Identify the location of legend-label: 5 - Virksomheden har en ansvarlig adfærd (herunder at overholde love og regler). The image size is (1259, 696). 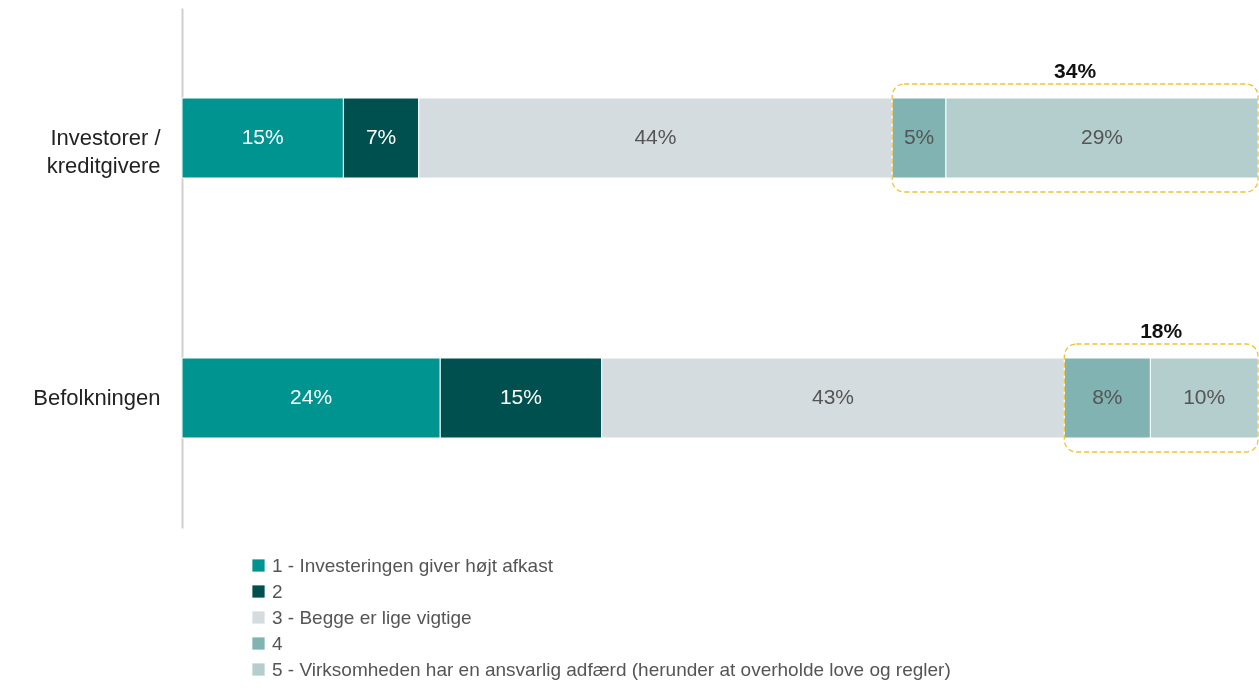
(611, 669).